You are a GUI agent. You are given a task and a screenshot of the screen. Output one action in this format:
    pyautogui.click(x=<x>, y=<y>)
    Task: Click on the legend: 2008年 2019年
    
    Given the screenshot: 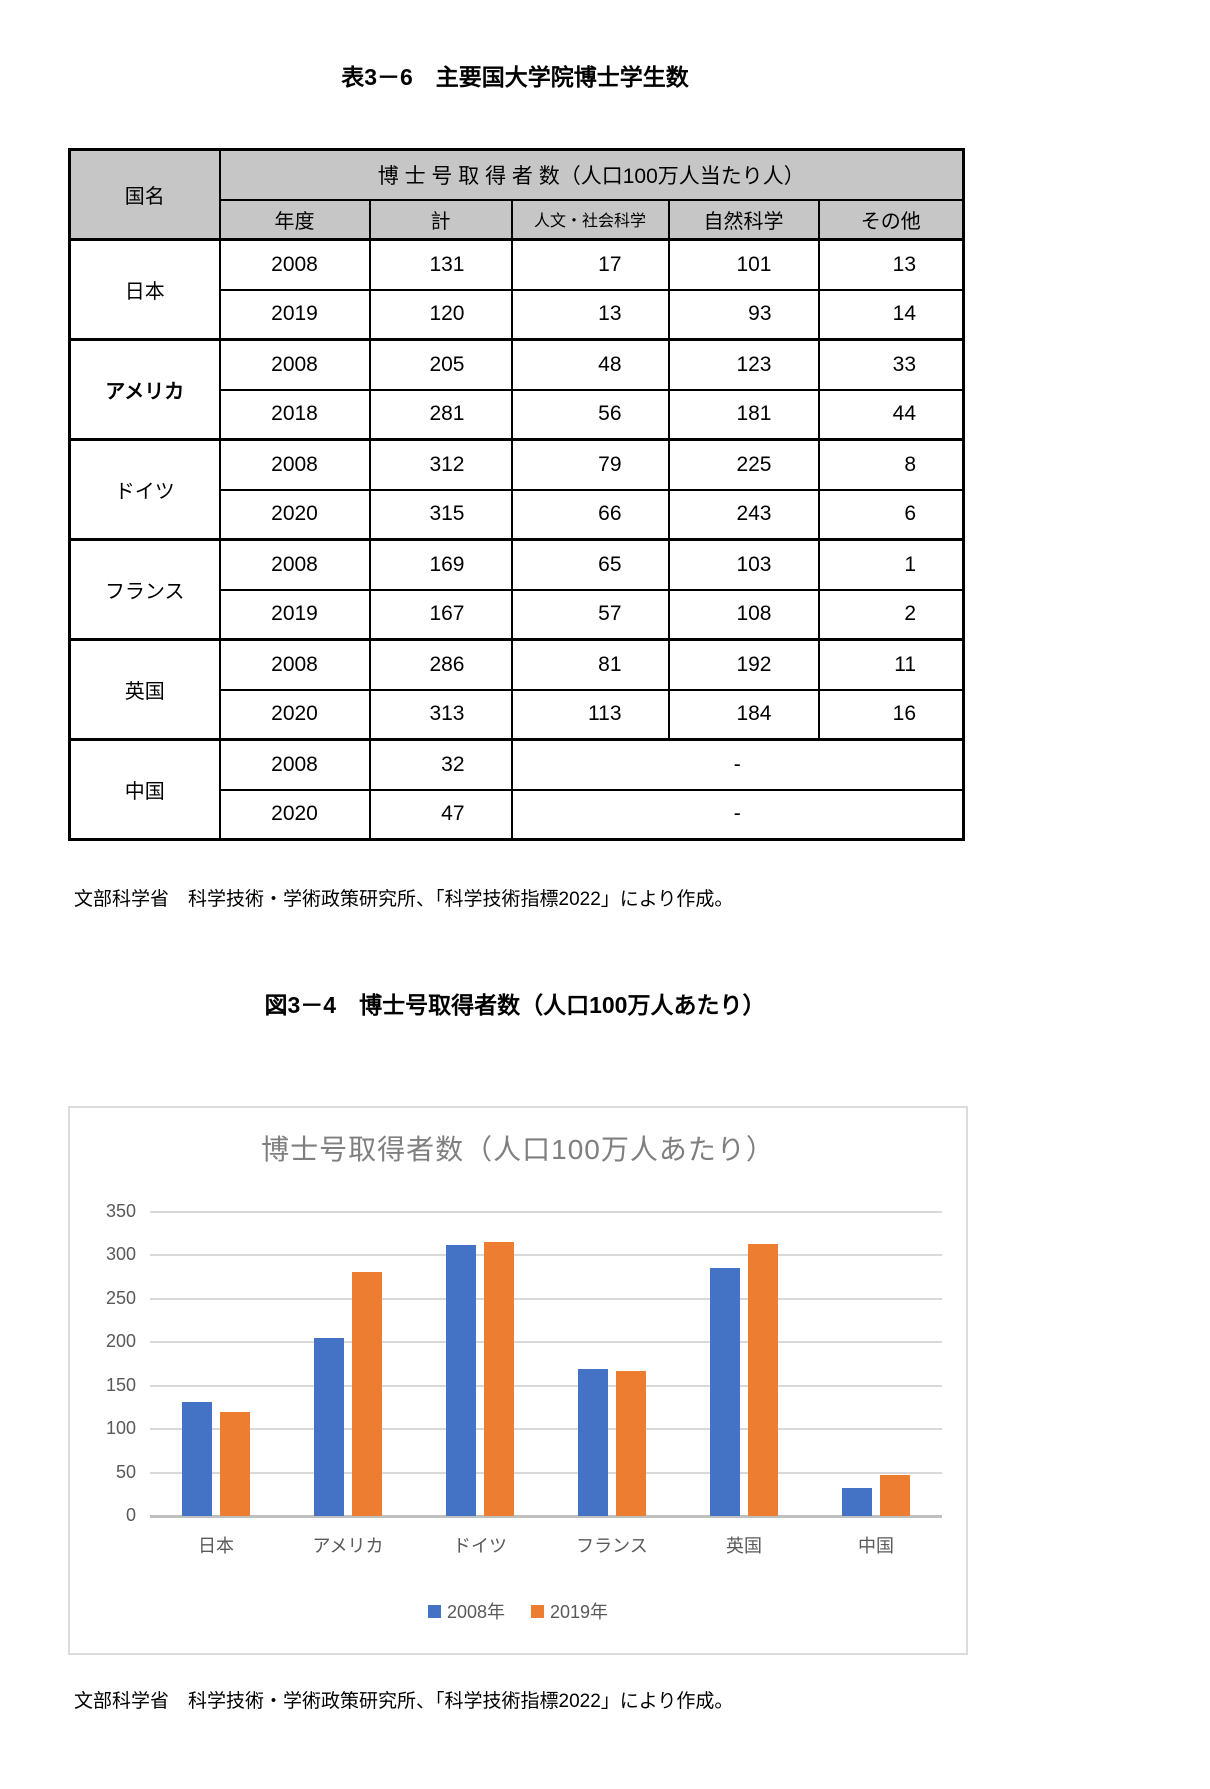 What is the action you would take?
    pyautogui.click(x=518, y=1611)
    